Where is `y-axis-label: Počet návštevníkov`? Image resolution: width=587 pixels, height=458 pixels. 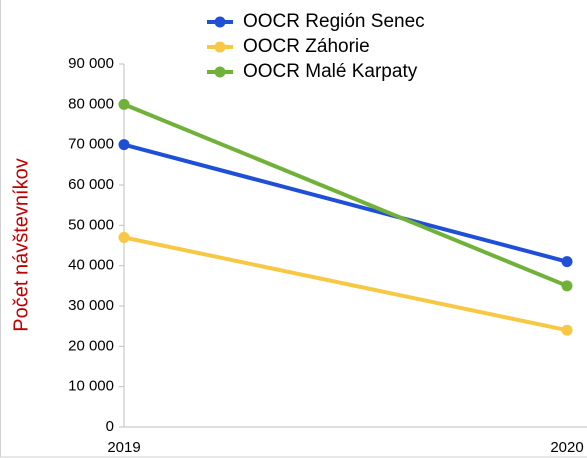 y-axis-label: Počet návštevníkov is located at coordinates (21, 244).